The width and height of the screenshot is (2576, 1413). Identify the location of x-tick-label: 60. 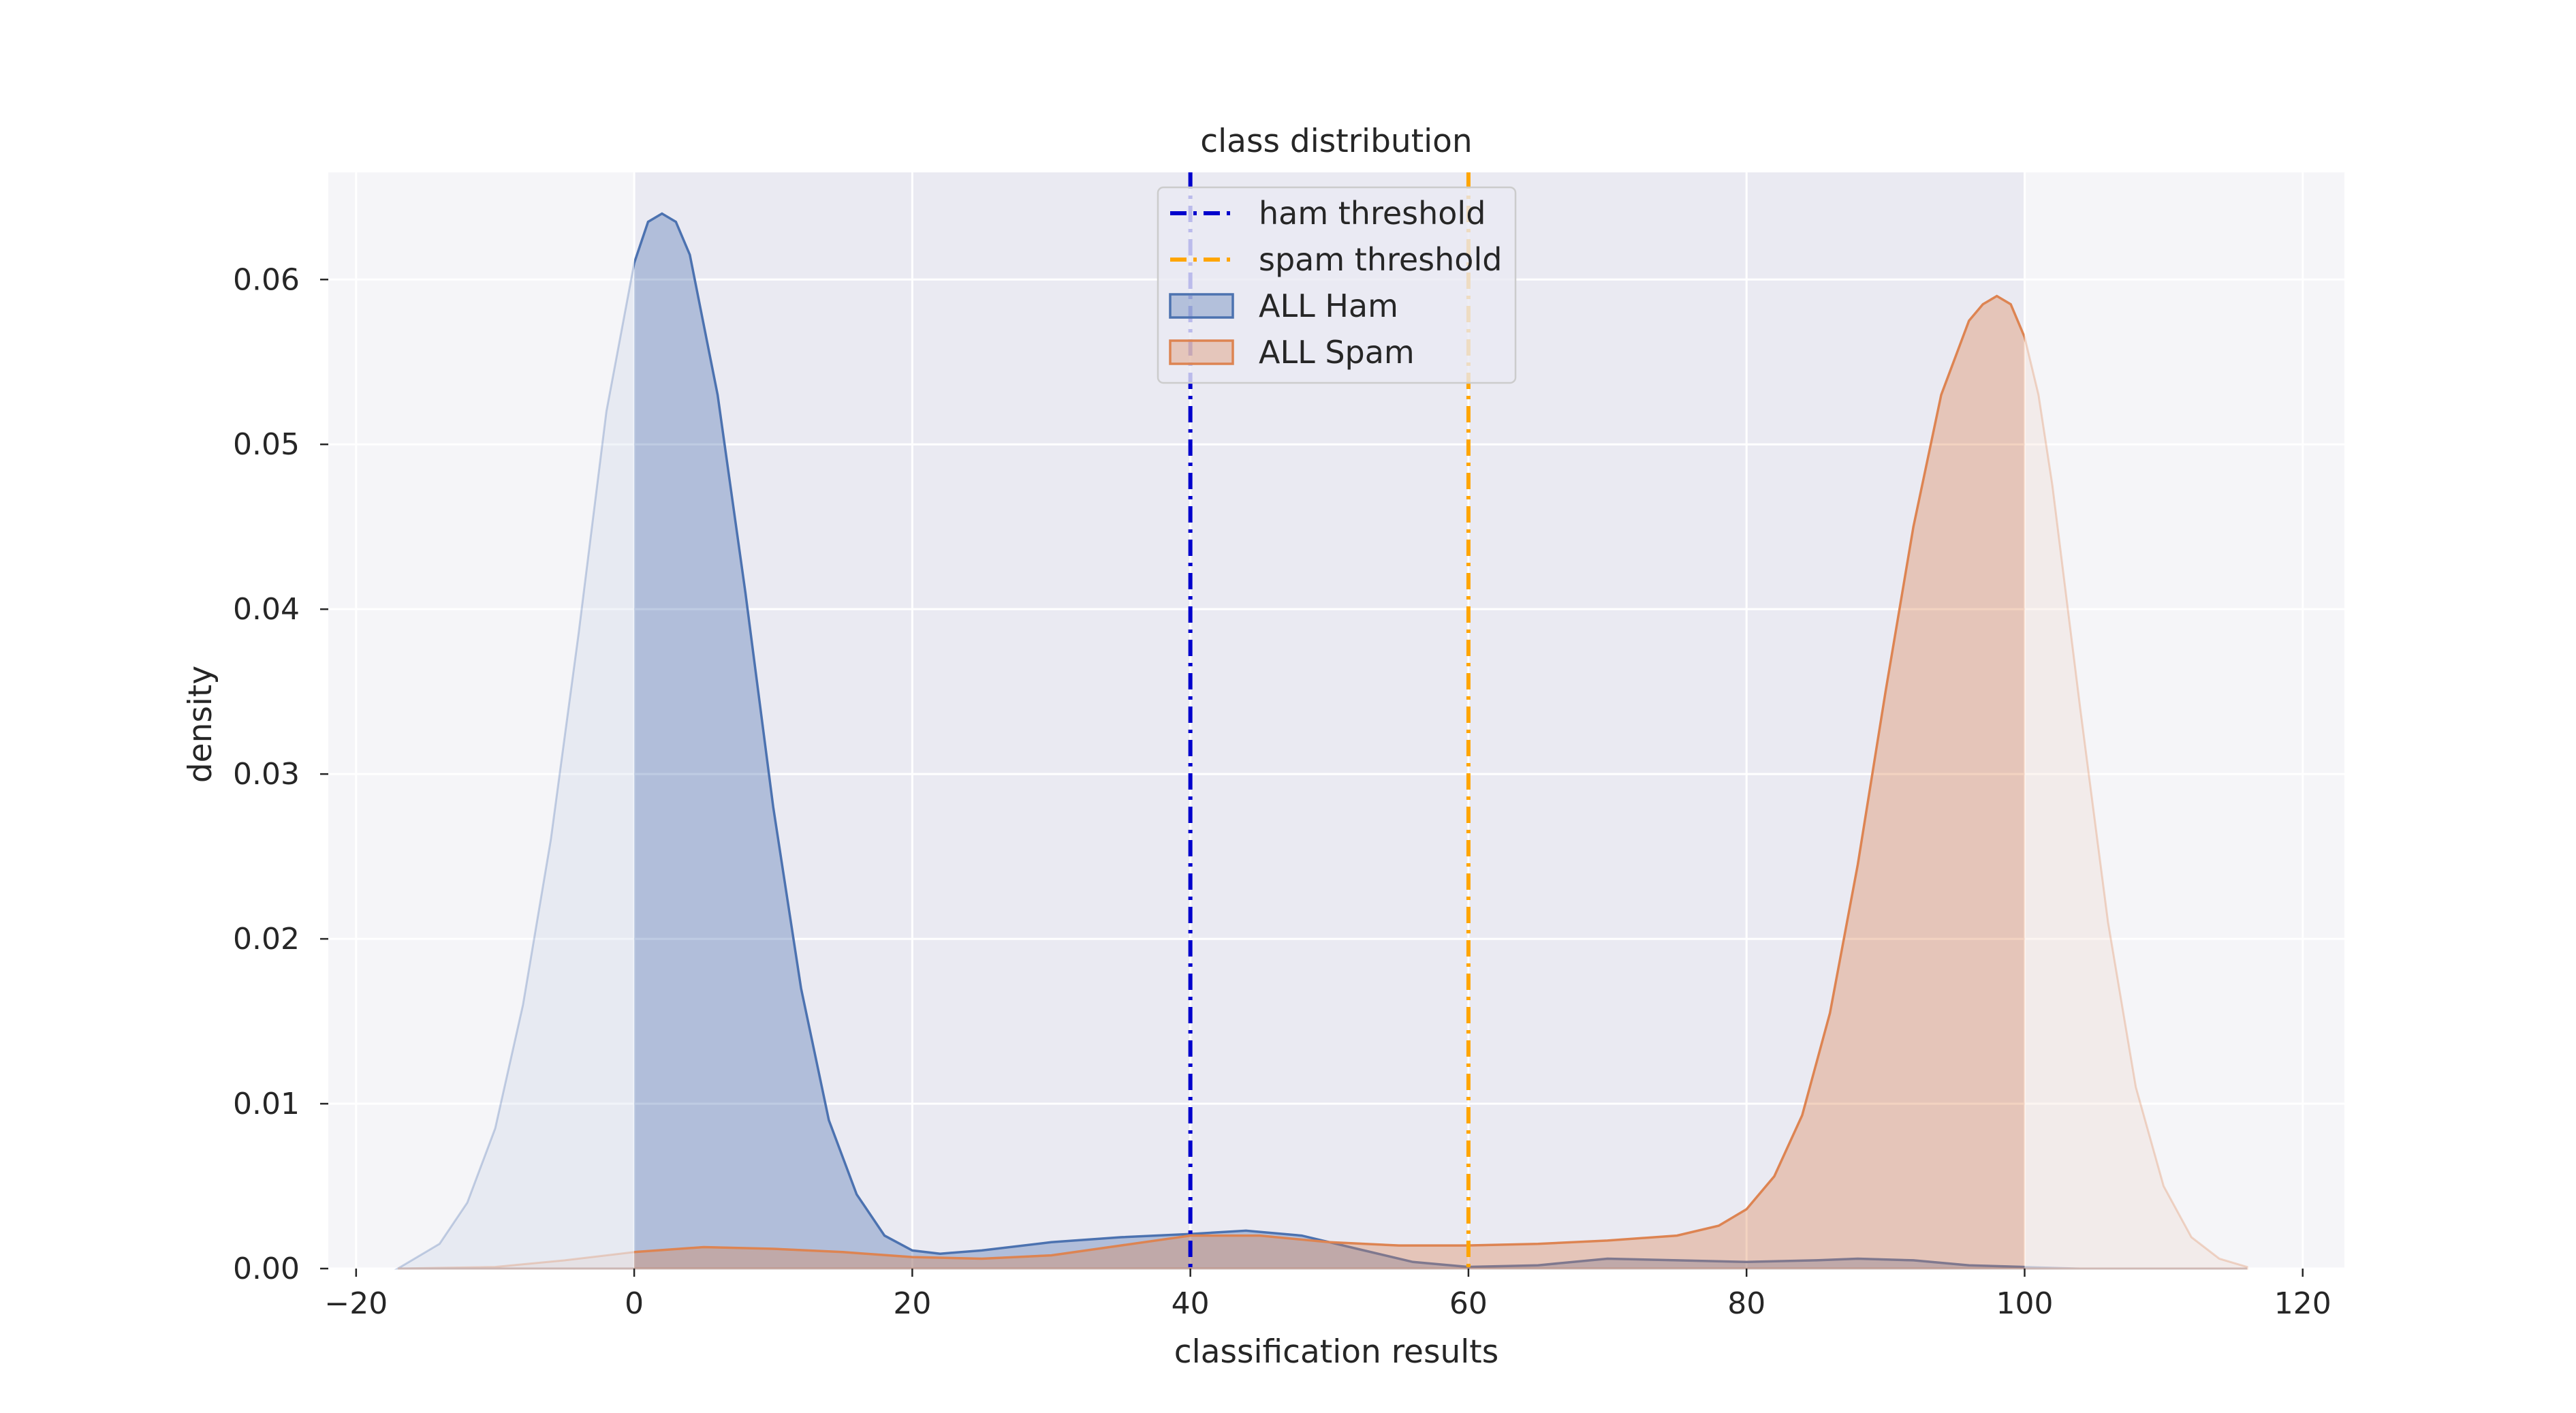
(1468, 1303).